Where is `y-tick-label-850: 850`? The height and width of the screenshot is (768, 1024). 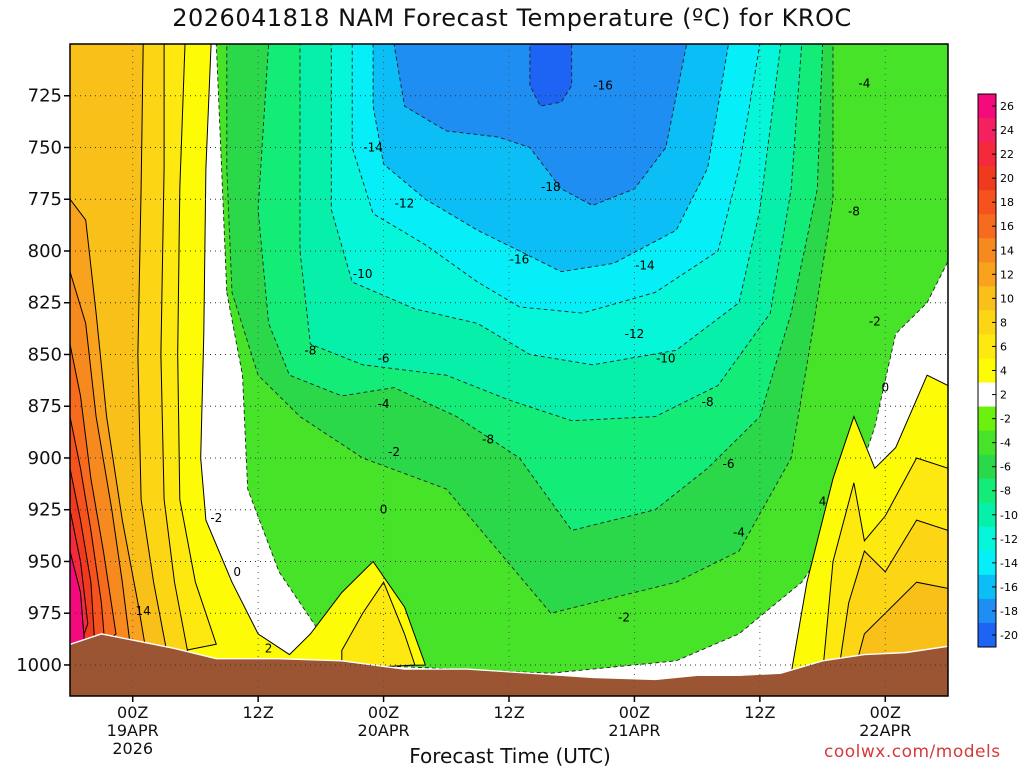
y-tick-label-850: 850 is located at coordinates (45, 354).